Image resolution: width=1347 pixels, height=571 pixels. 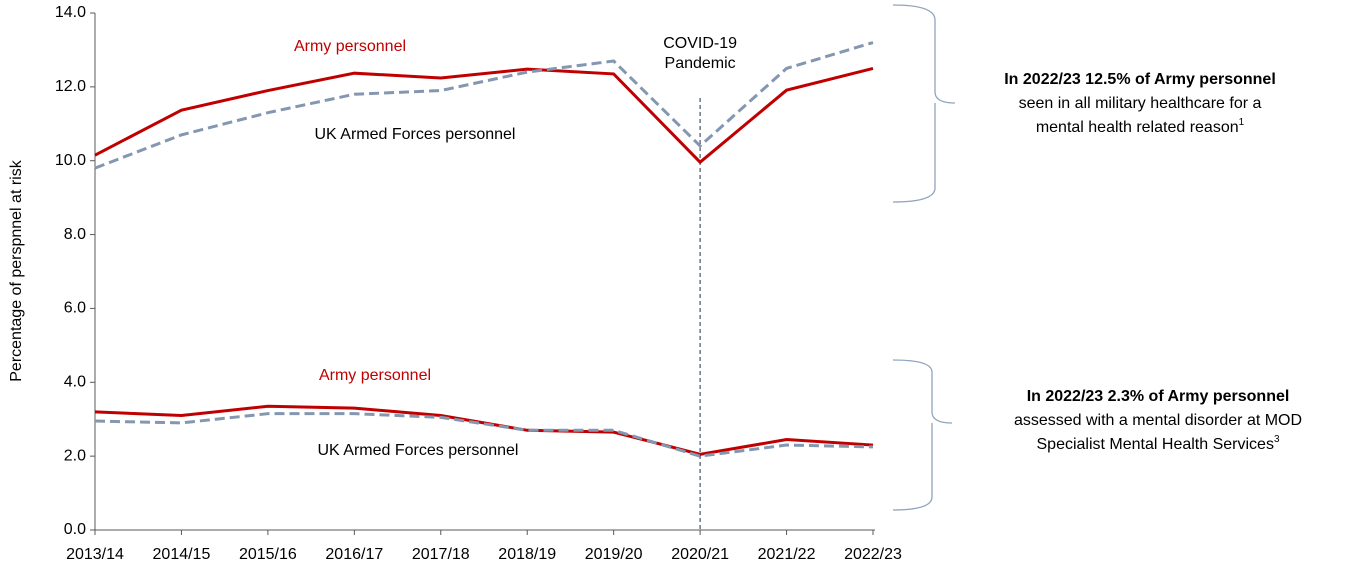 I want to click on callout-line: Specialist Mental Health Services, so click(x=1155, y=444).